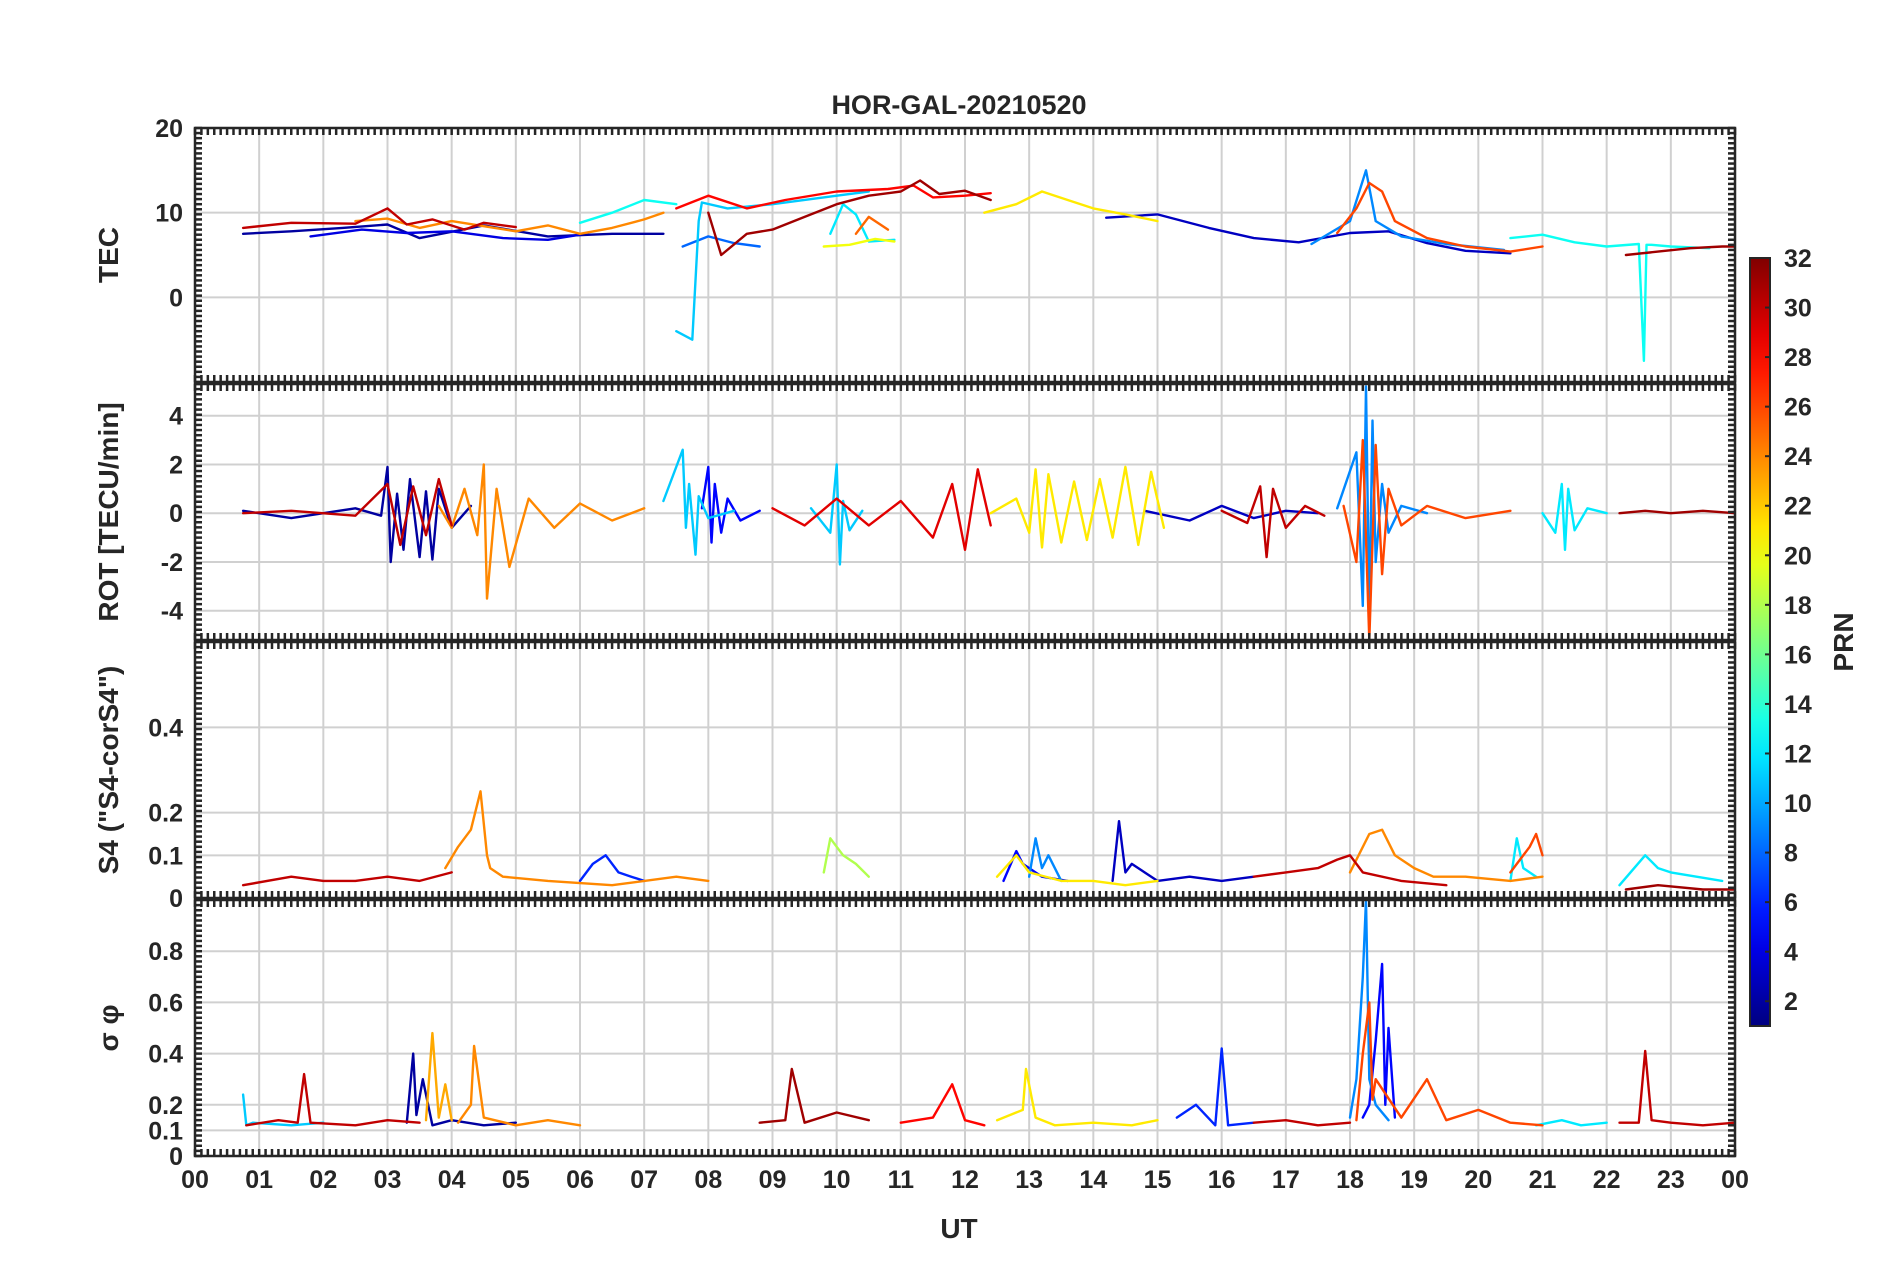 The width and height of the screenshot is (1902, 1272). What do you see at coordinates (958, 105) in the screenshot?
I see `chart-title: HOR-GAL-20210520` at bounding box center [958, 105].